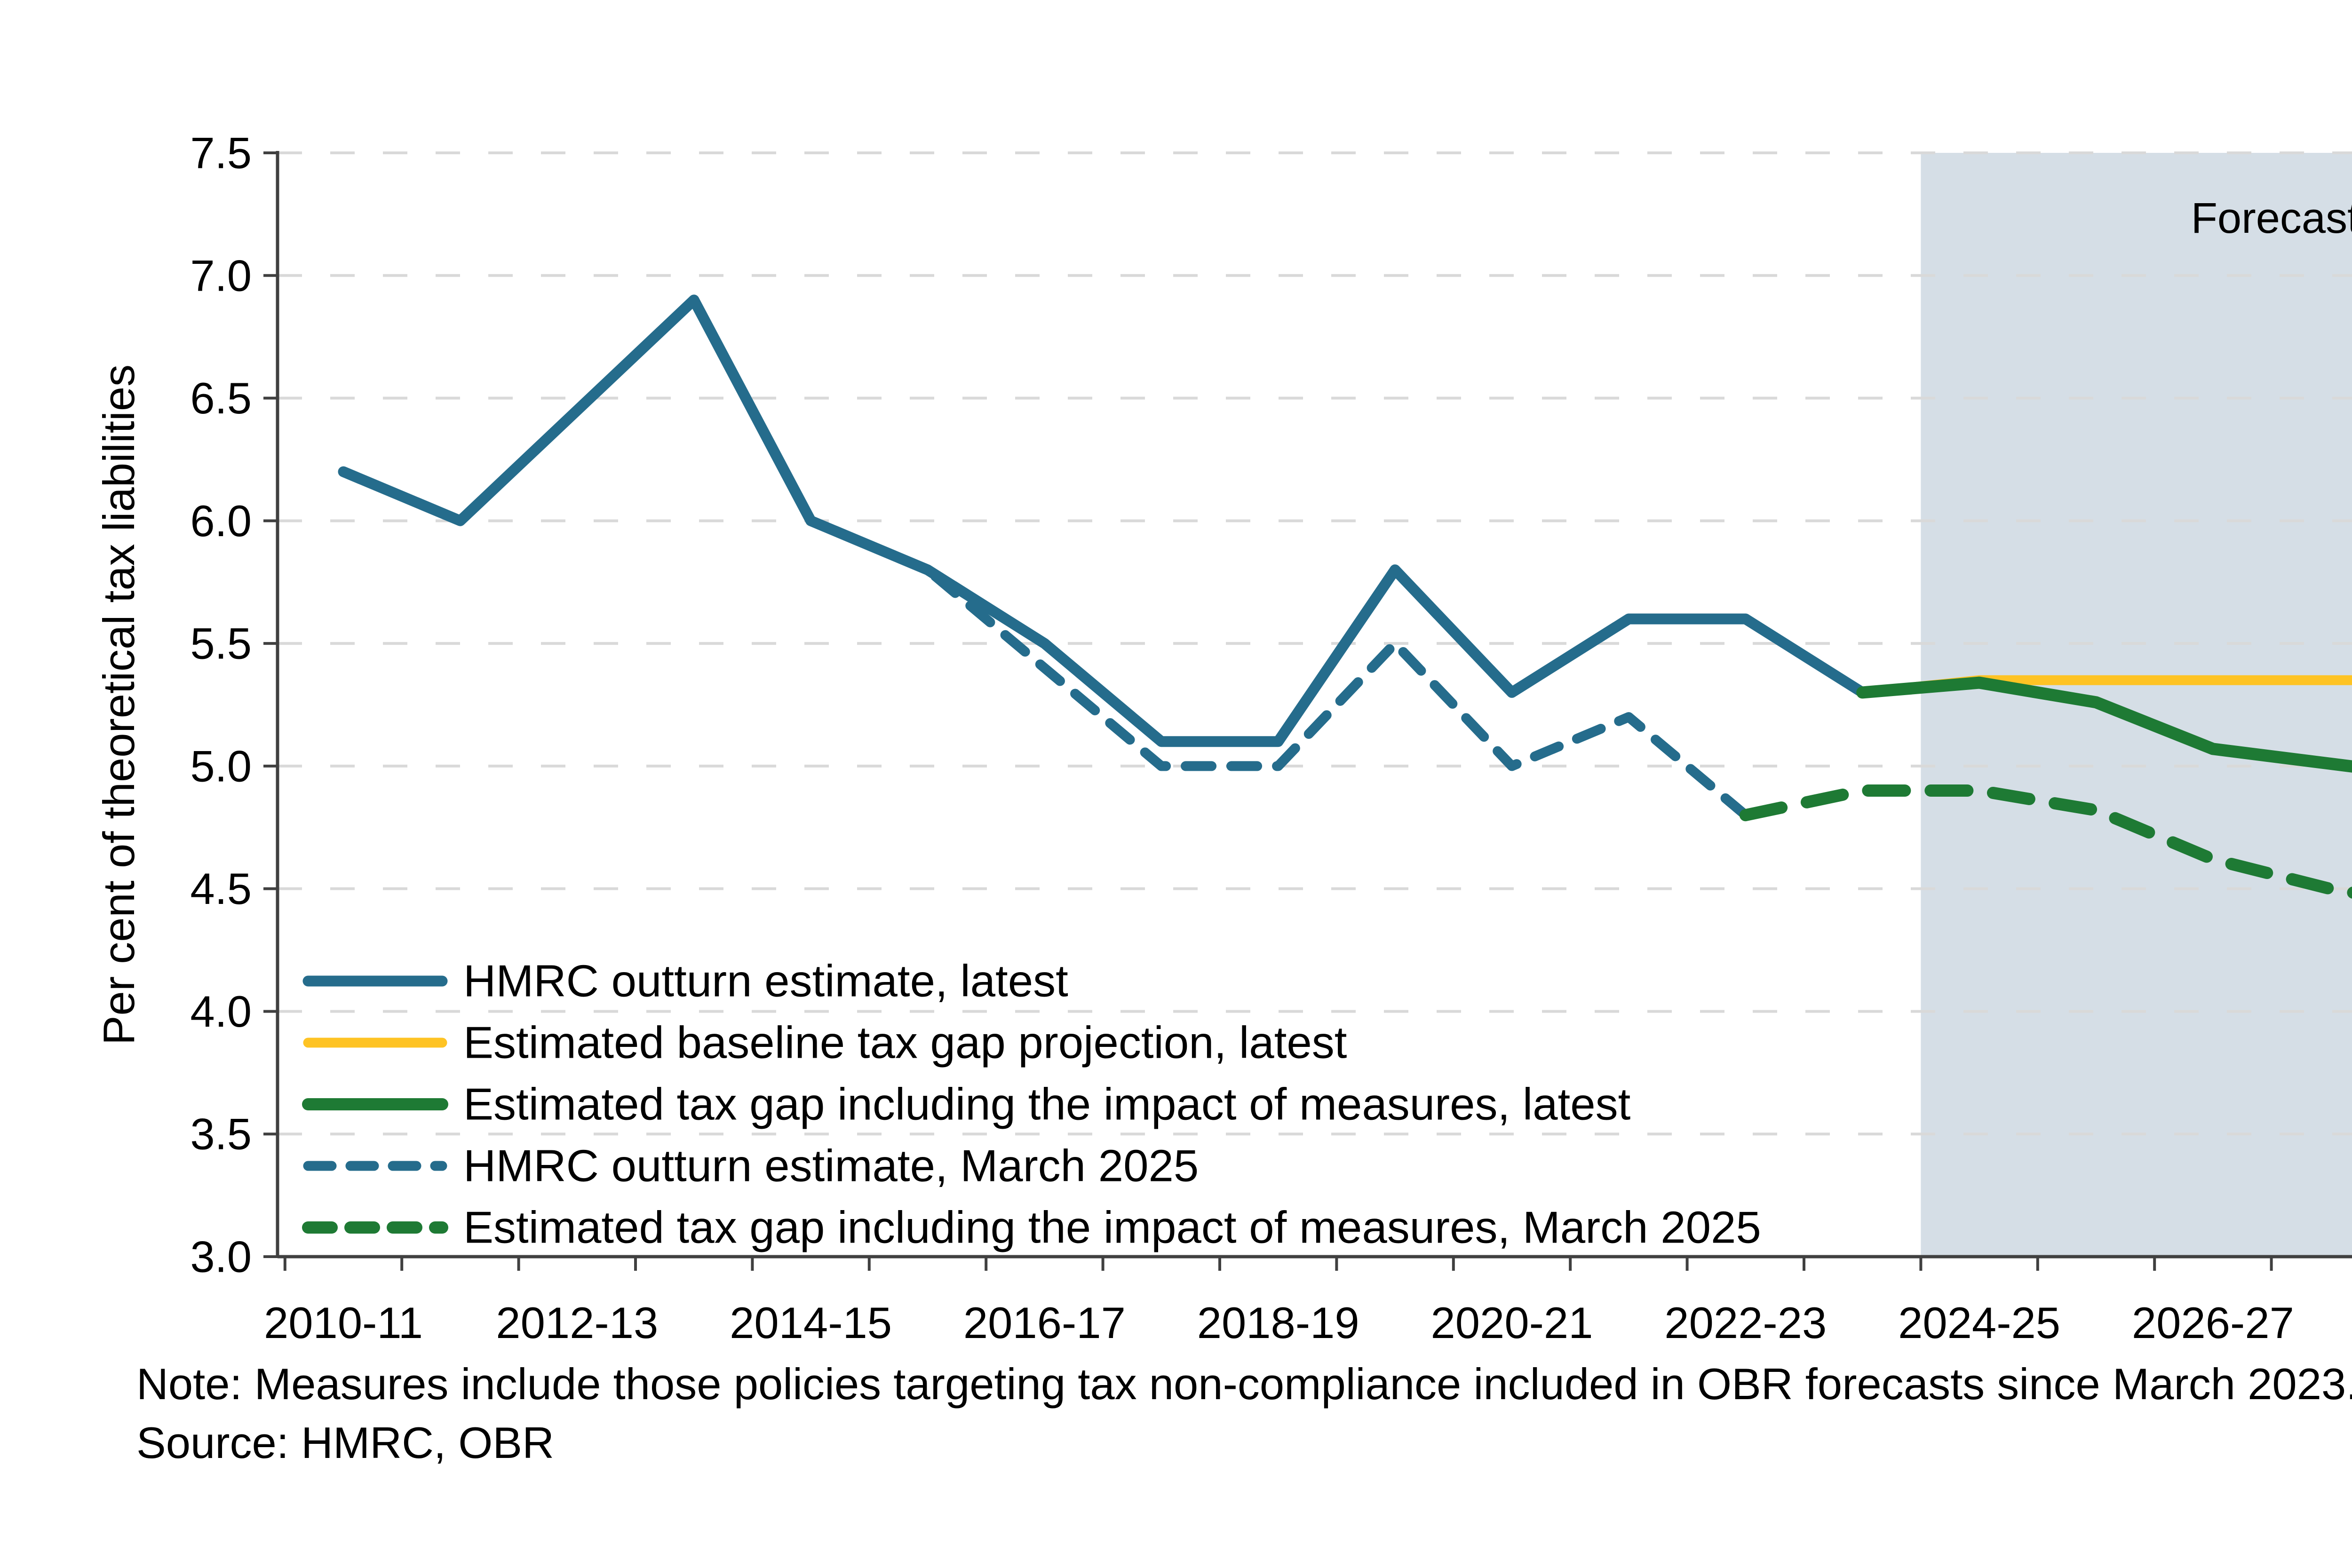 This screenshot has width=2352, height=1568. Describe the element at coordinates (221, 889) in the screenshot. I see `y-tick-label: 4.5` at that location.